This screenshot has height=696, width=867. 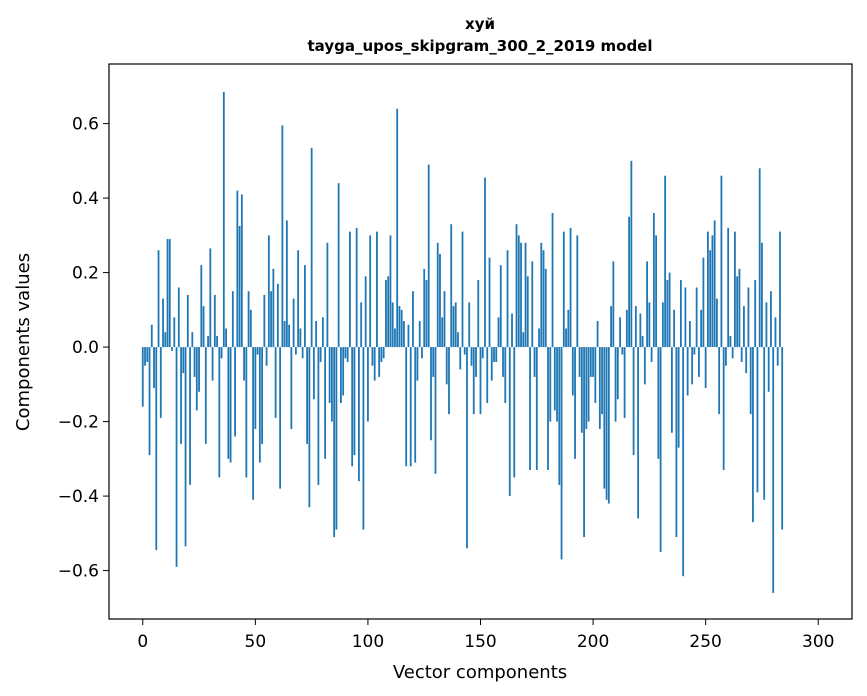 I want to click on y-tick-label: −0.2, so click(x=78, y=423).